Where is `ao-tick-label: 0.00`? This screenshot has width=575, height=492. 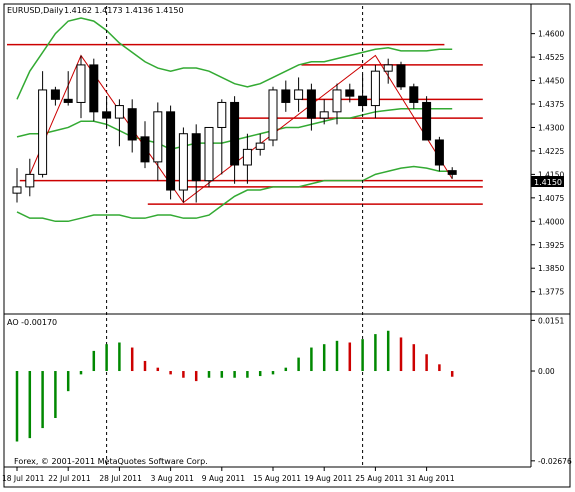 ao-tick-label: 0.00 is located at coordinates (546, 371).